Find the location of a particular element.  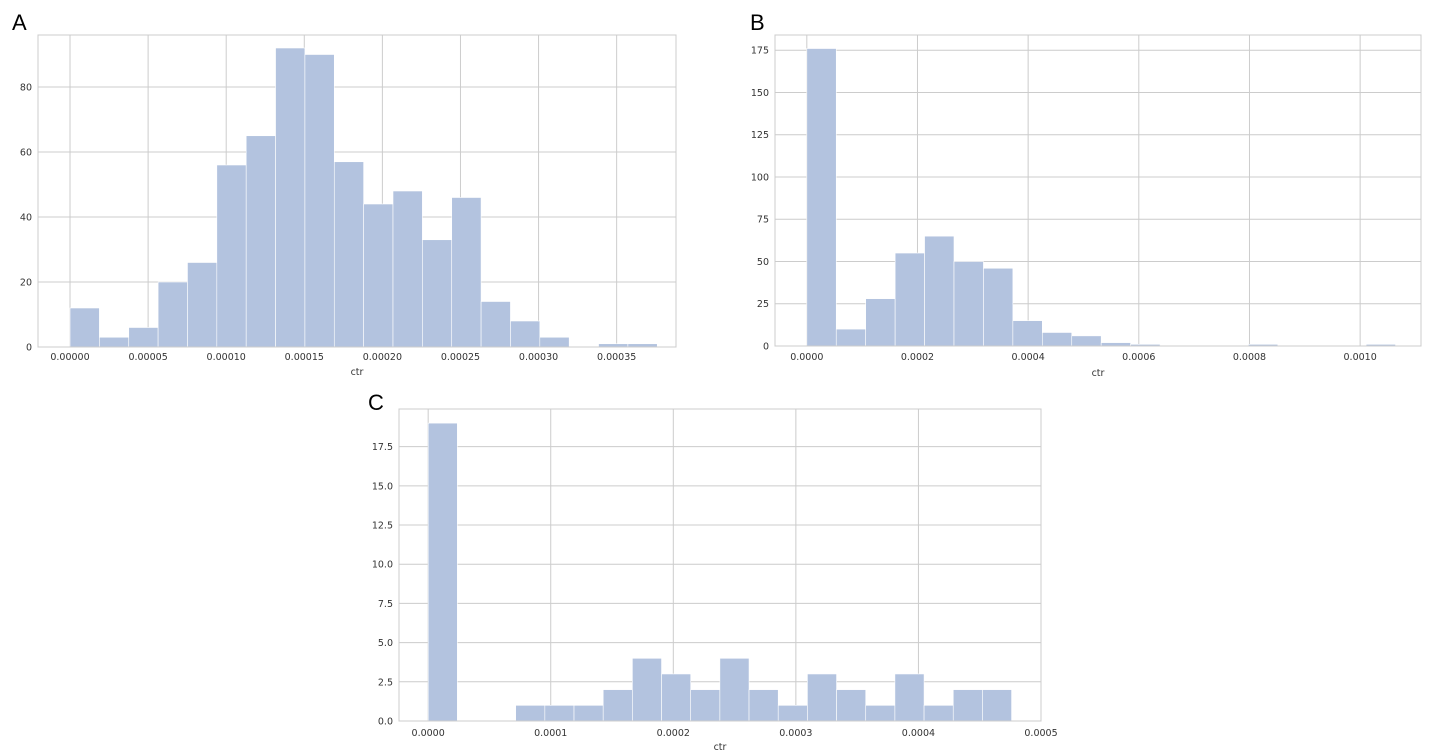

panel-b-ytick-label: 75 is located at coordinates (763, 220).